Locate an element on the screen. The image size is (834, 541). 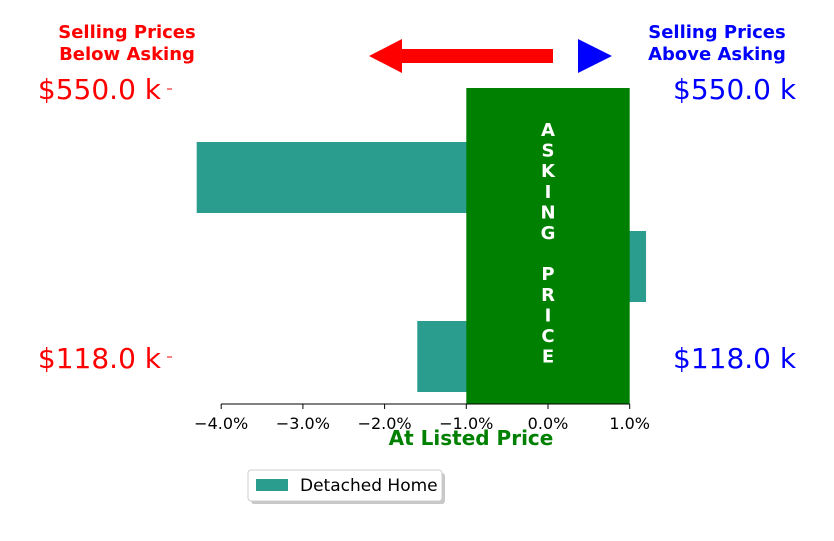
band-letter: G is located at coordinates (548, 233).